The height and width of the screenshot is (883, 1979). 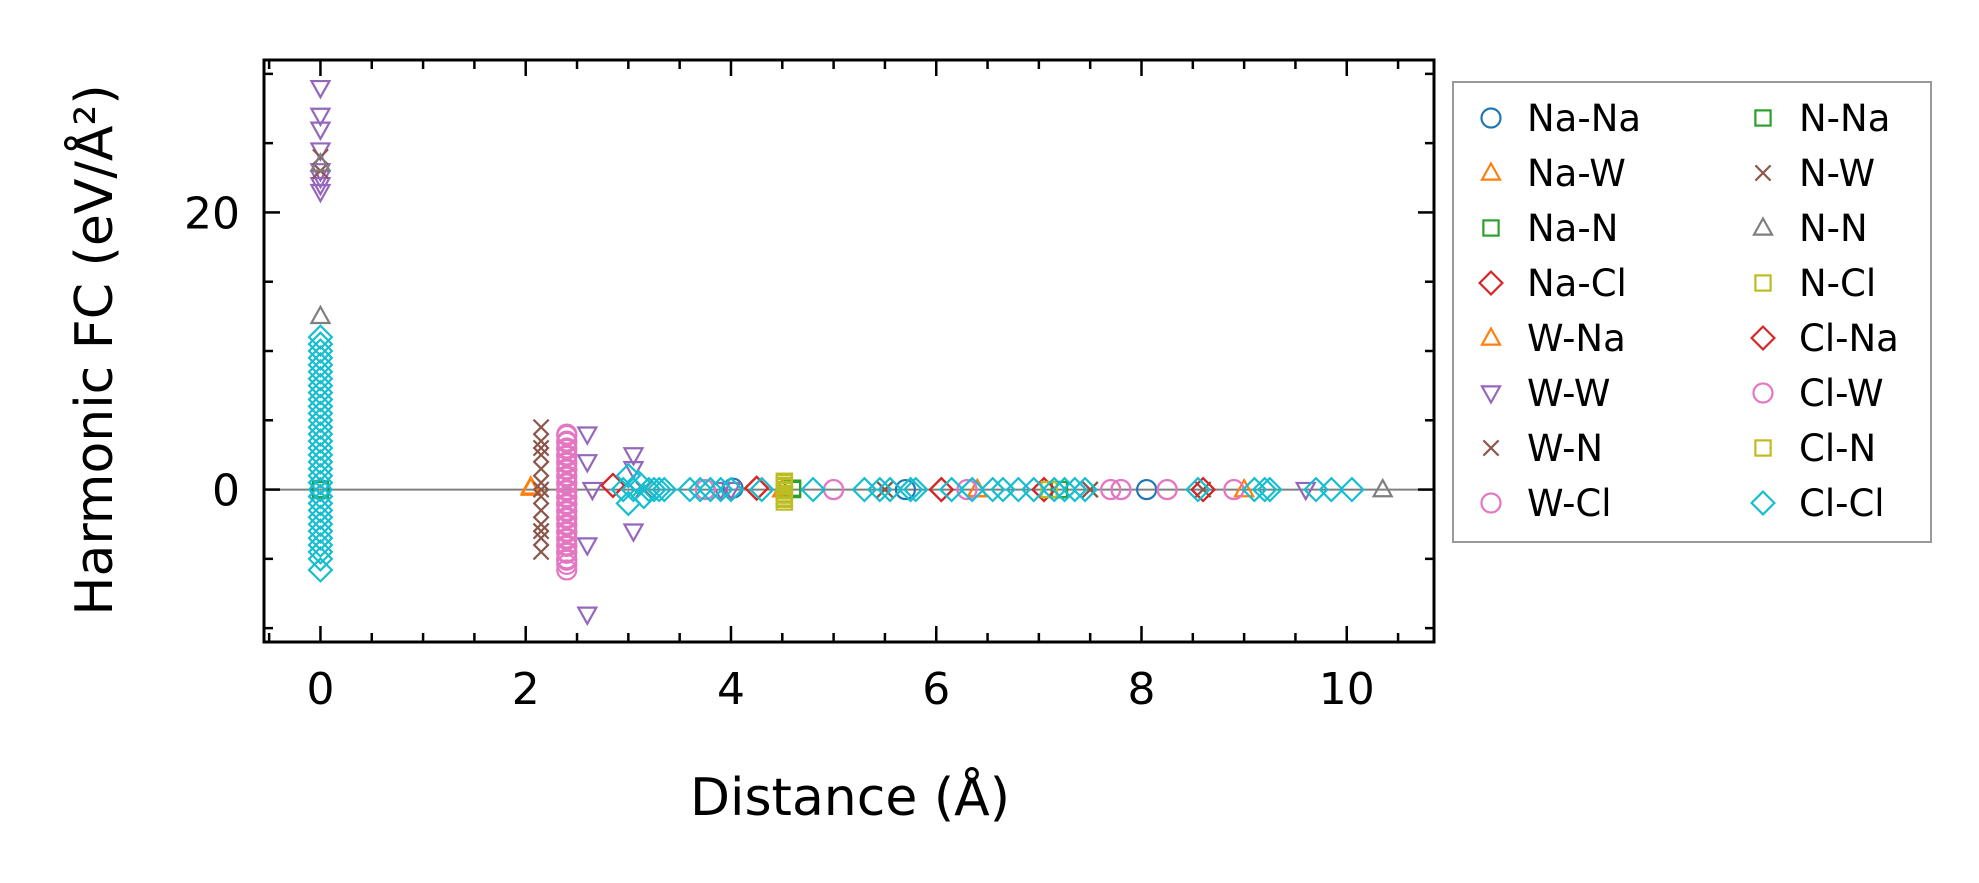 What do you see at coordinates (1810, 228) in the screenshot?
I see `legend-item: N-N` at bounding box center [1810, 228].